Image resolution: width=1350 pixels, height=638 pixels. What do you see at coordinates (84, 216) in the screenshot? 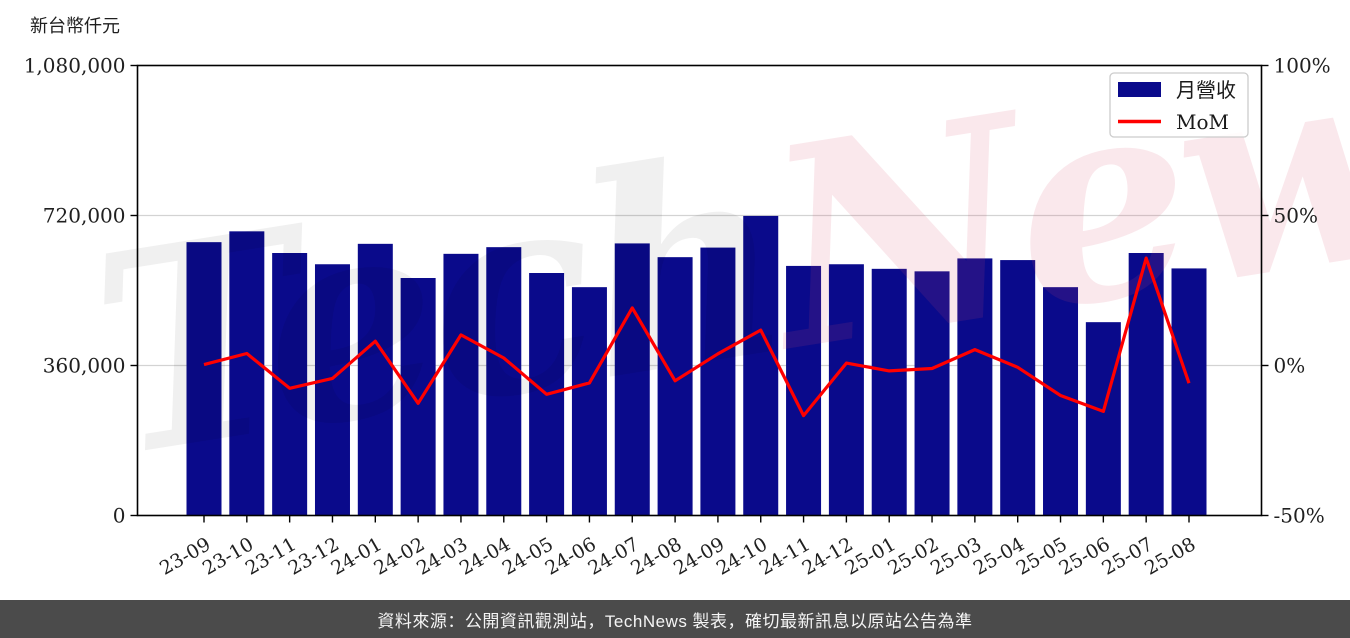
I see `y-axis-tick-label: 720,000` at bounding box center [84, 216].